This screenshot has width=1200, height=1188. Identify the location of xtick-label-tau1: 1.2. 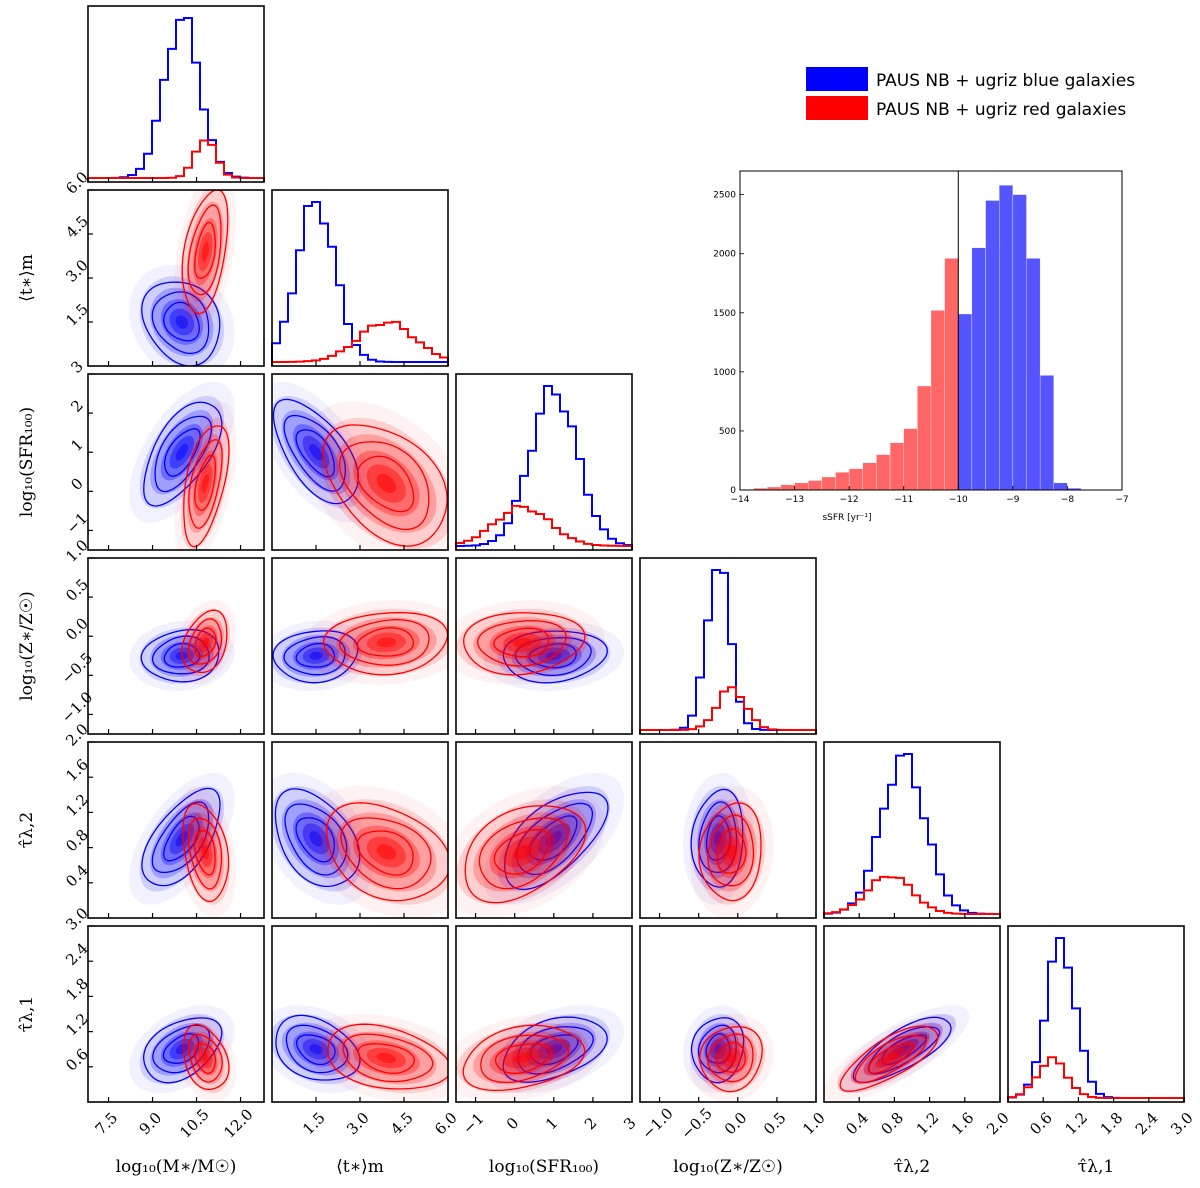
(1076, 1124).